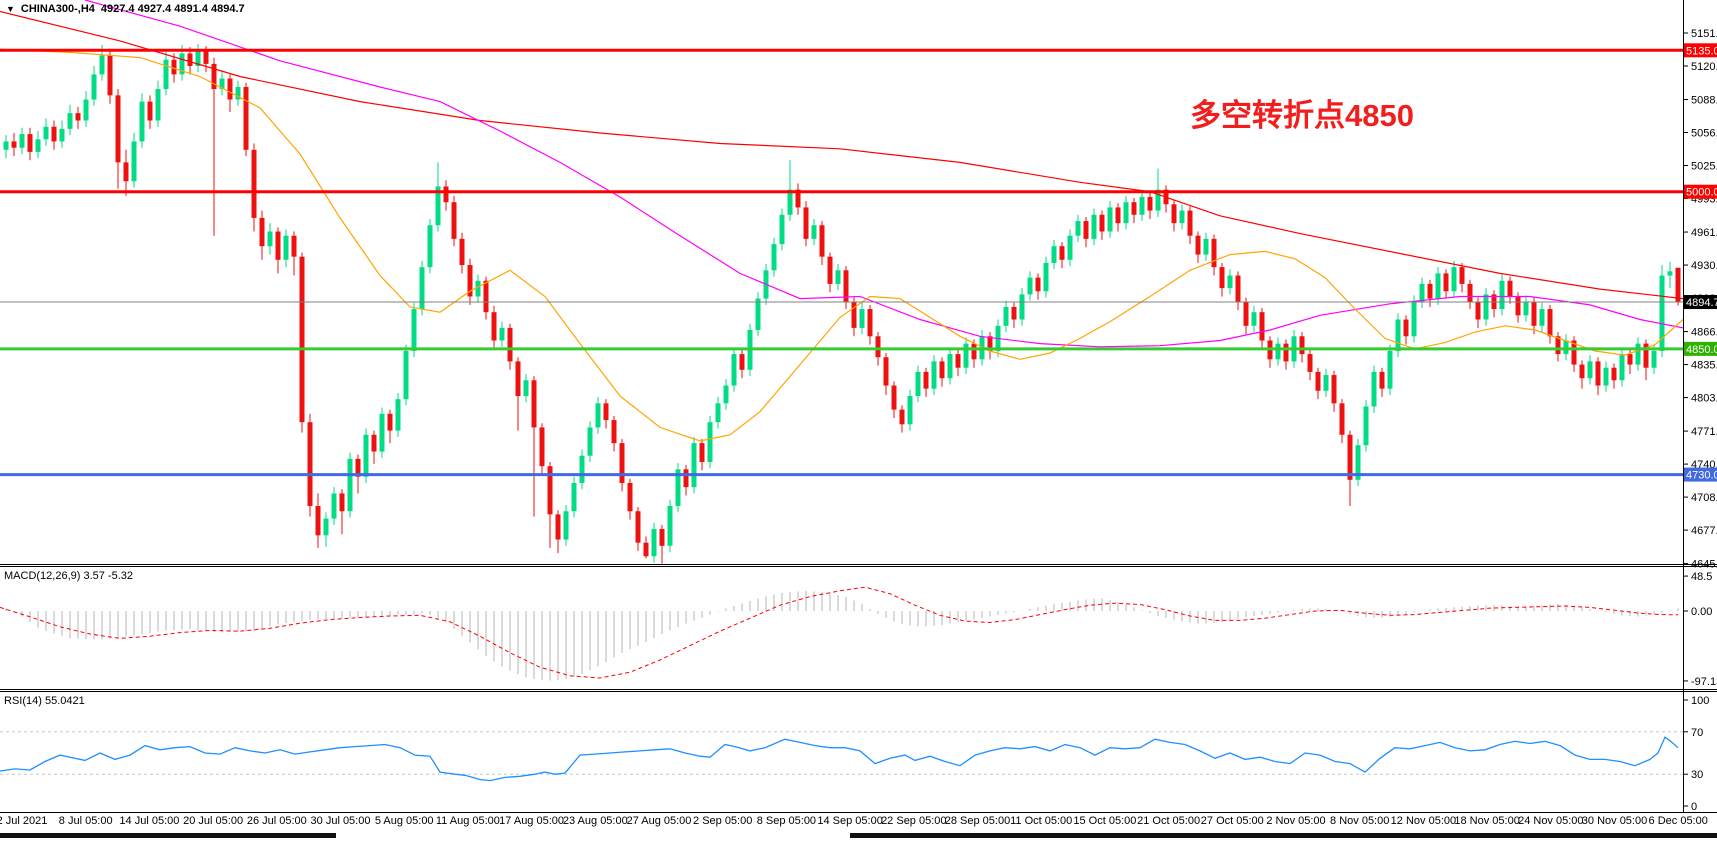  I want to click on time-axis-label: 18 Nov 05:00, so click(1486, 821).